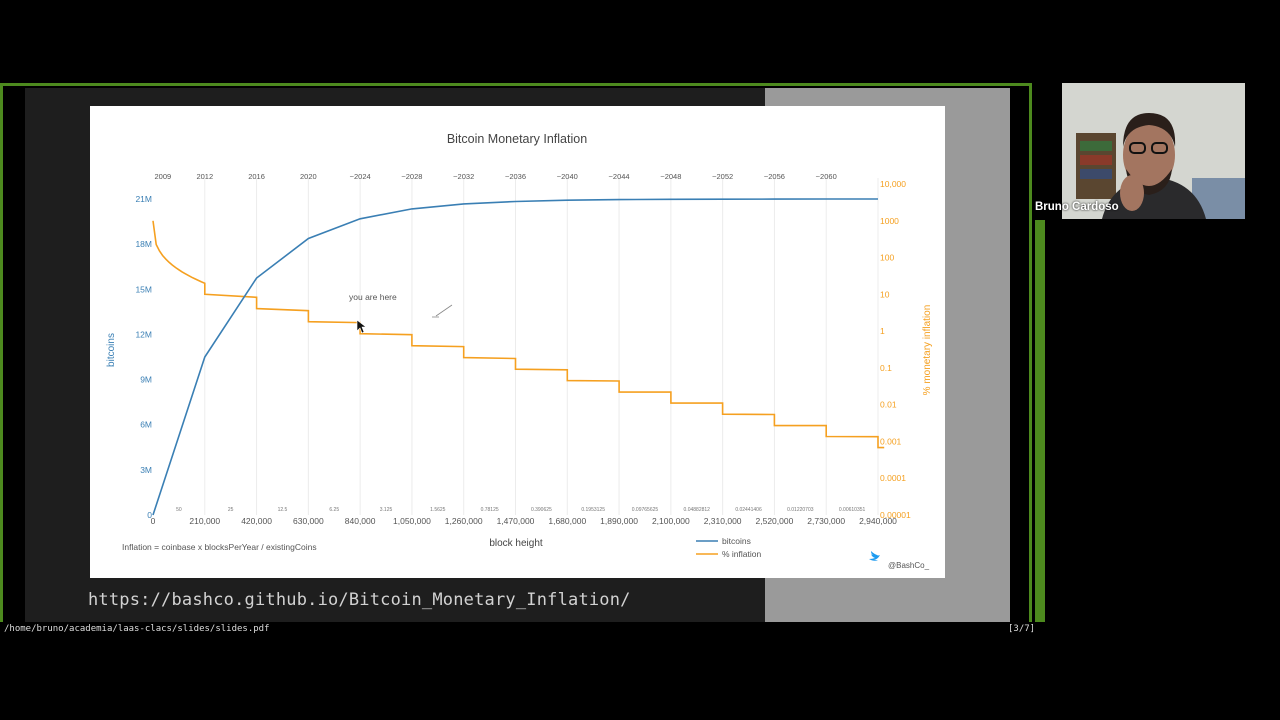 The height and width of the screenshot is (720, 1280). Describe the element at coordinates (163, 176) in the screenshot. I see `top-axis-year-label: 2009` at that location.